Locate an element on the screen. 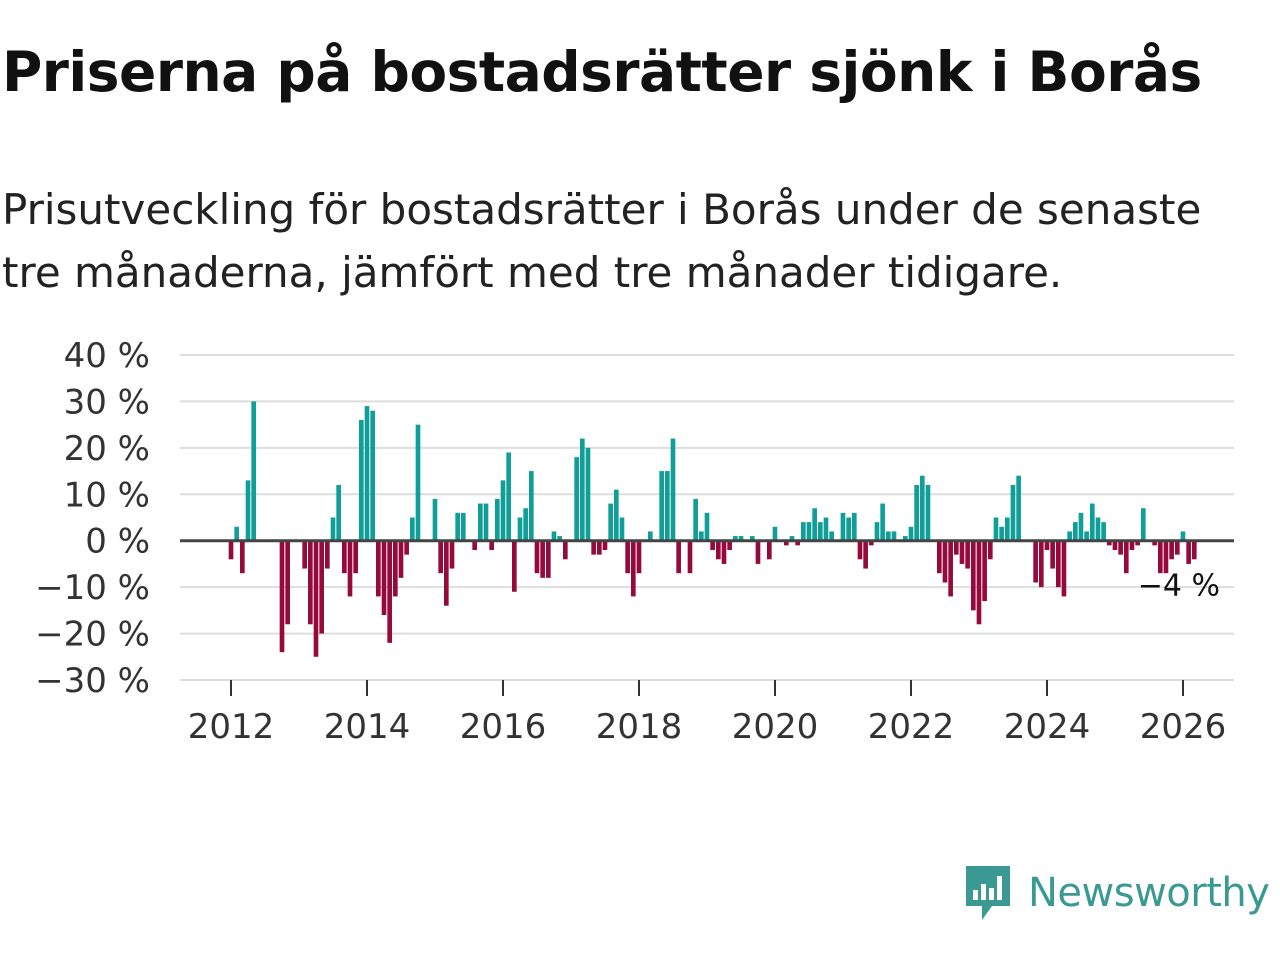  y-tick-label: 30 % is located at coordinates (107, 402).